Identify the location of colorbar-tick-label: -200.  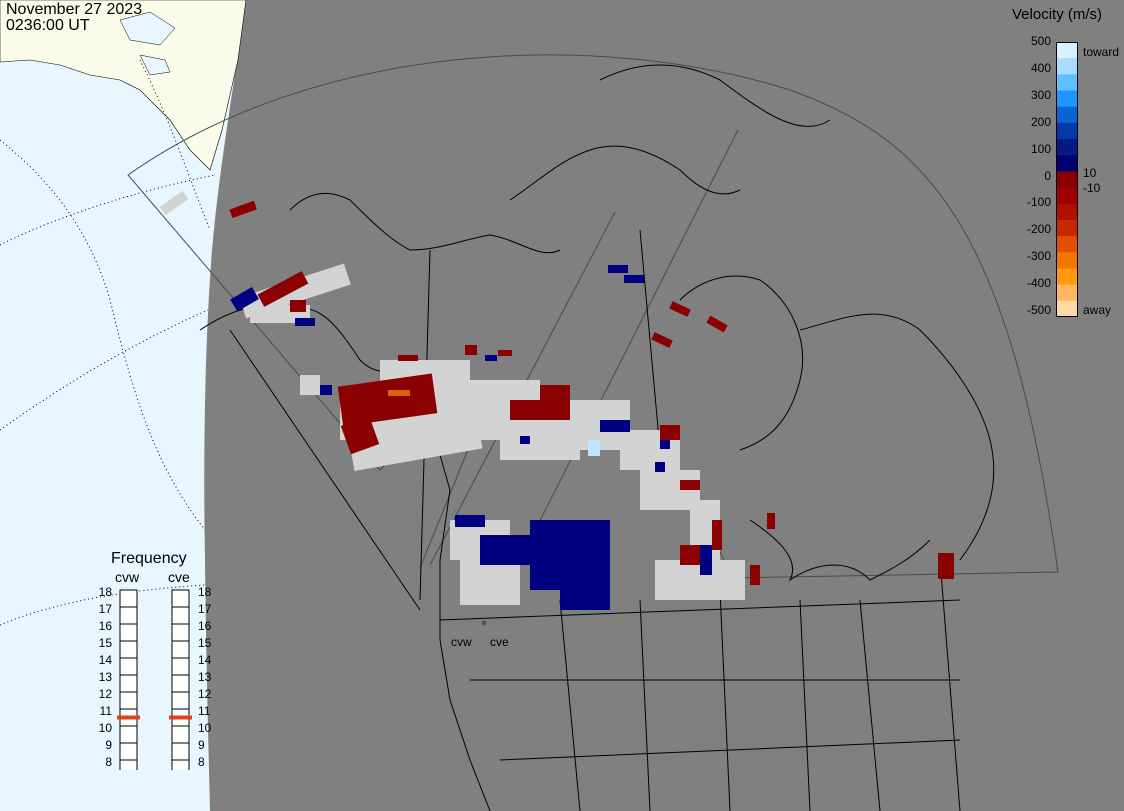
(1038, 229).